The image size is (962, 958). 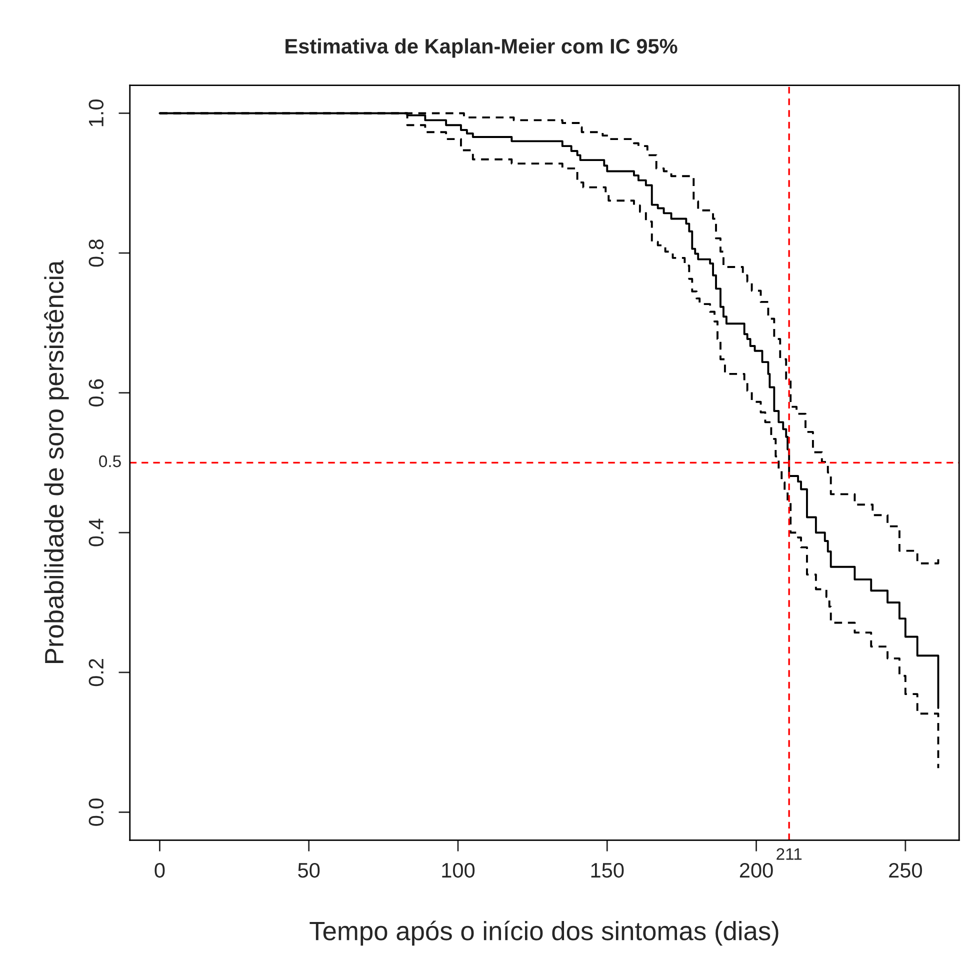 What do you see at coordinates (110, 461) in the screenshot?
I see `ref-line-label: 0.5` at bounding box center [110, 461].